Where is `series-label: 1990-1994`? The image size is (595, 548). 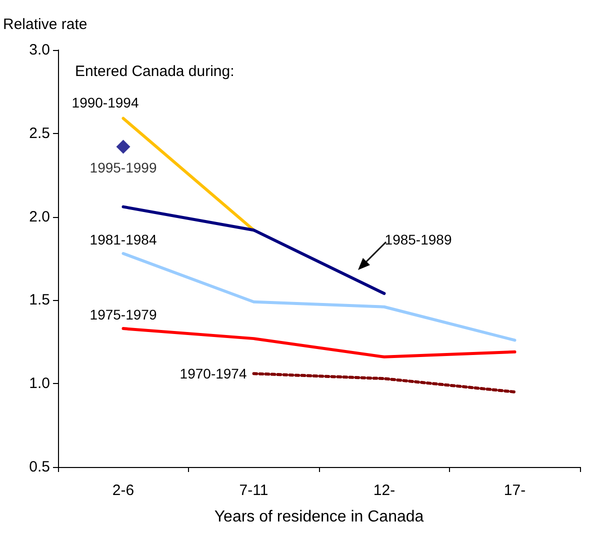
series-label: 1990-1994 is located at coordinates (105, 102).